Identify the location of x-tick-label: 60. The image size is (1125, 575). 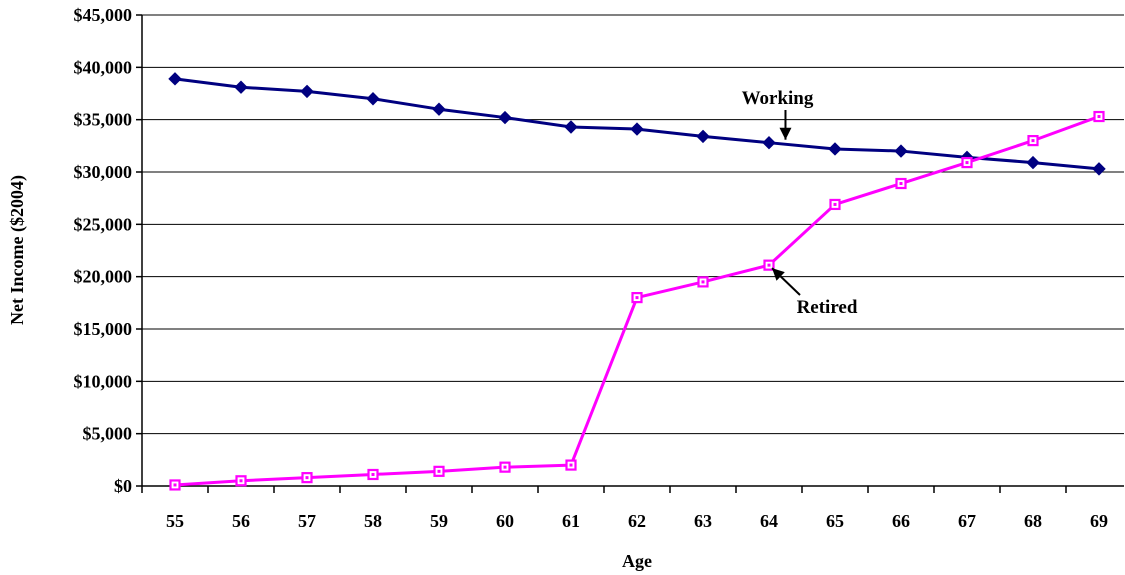
(505, 521).